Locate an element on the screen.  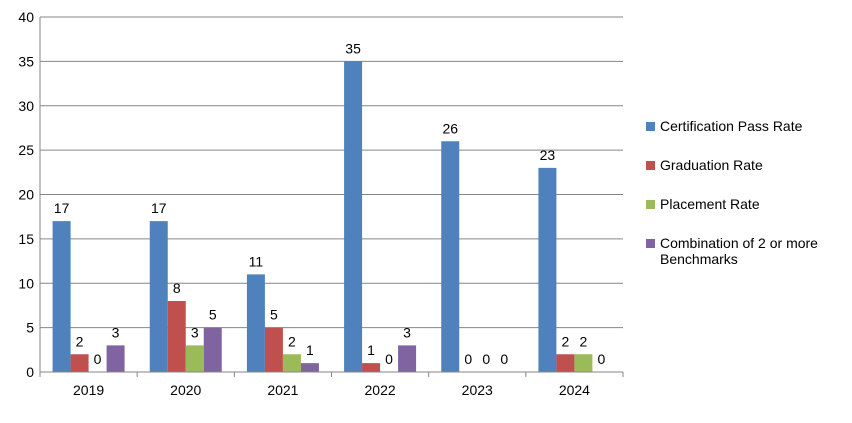
y-tick-label: 20 is located at coordinates (26, 195).